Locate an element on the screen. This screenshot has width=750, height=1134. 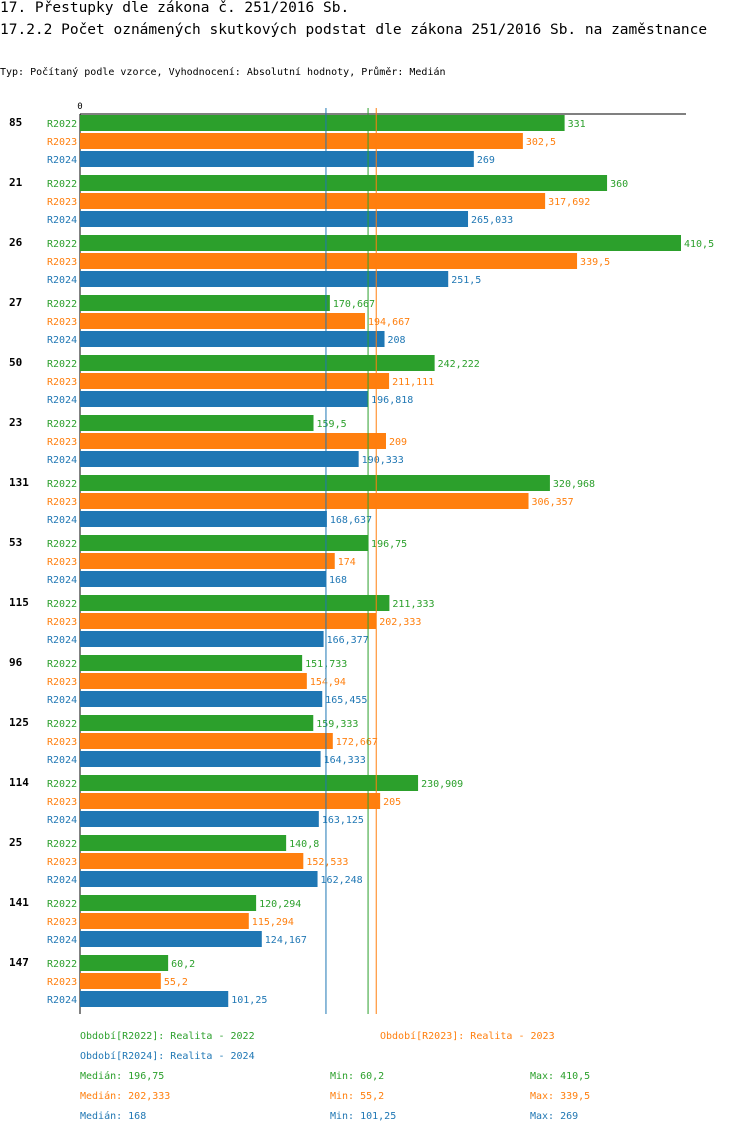
category-label: 125 is located at coordinates (19, 722).